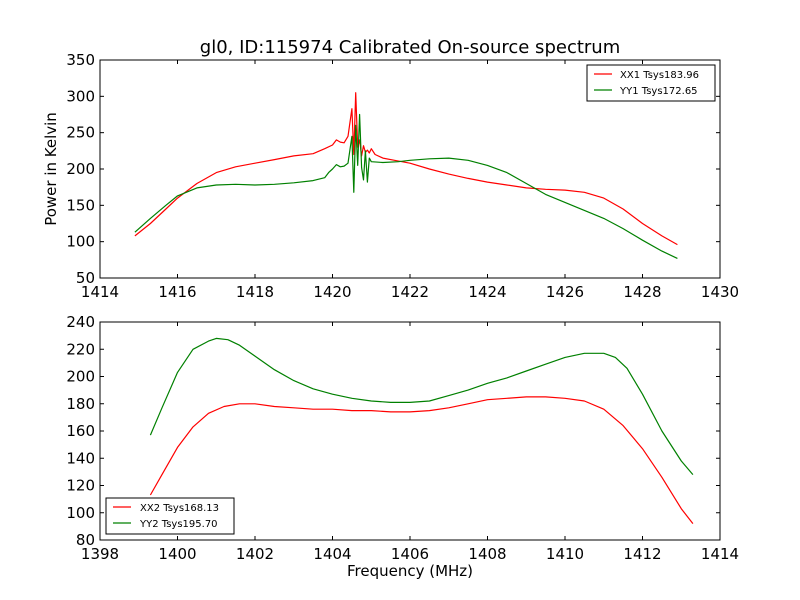 The width and height of the screenshot is (800, 600). I want to click on bottom-plot-series-line-xx, so click(421, 460).